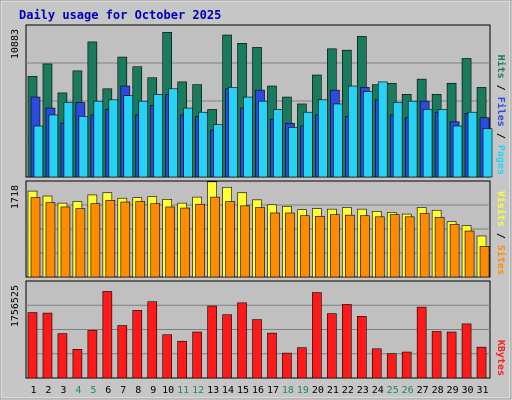 Image resolution: width=512 pixels, height=400 pixels. I want to click on y-max-label: 1756525, so click(15, 306).